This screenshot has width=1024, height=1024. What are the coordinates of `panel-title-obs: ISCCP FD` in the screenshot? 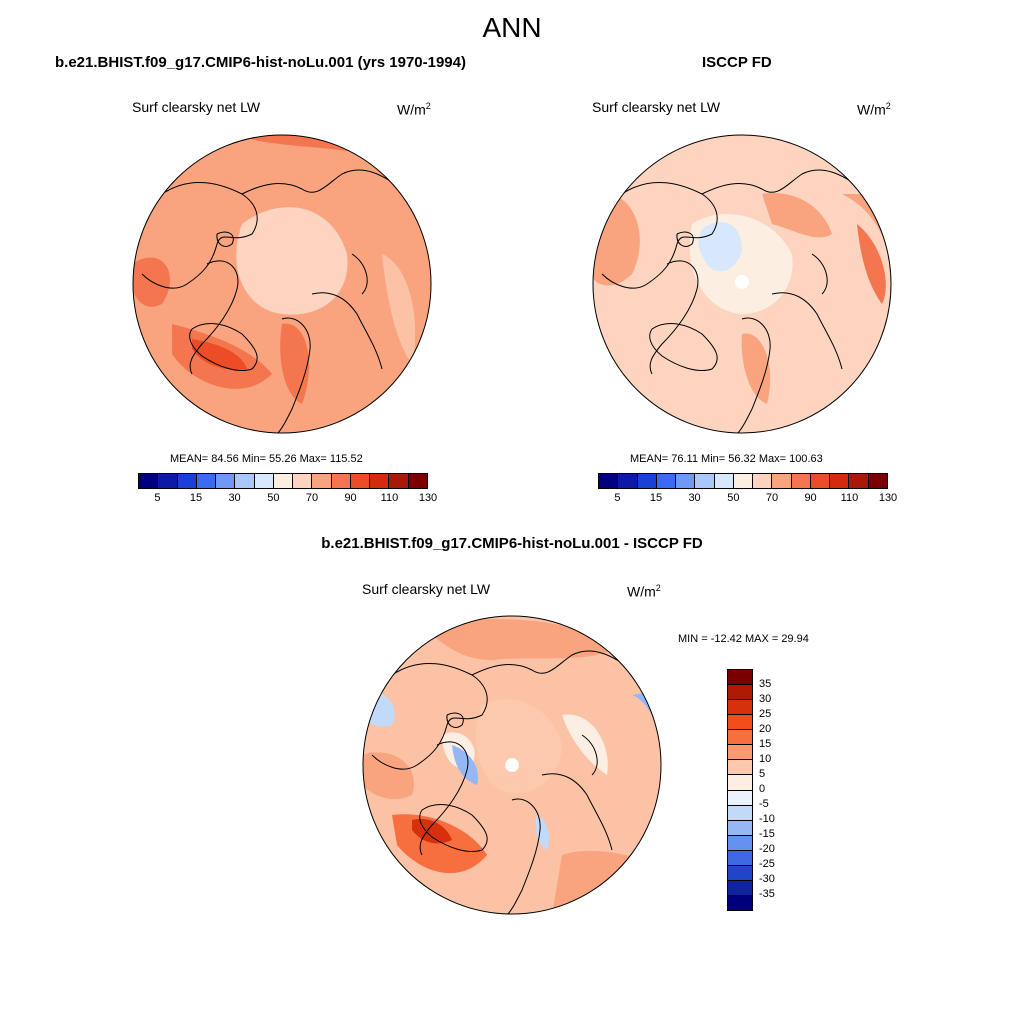 It's located at (737, 62).